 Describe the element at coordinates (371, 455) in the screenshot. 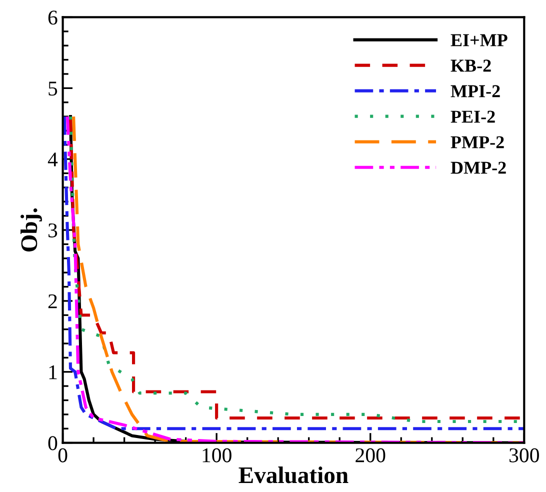

I see `x-tick-label: 200` at that location.